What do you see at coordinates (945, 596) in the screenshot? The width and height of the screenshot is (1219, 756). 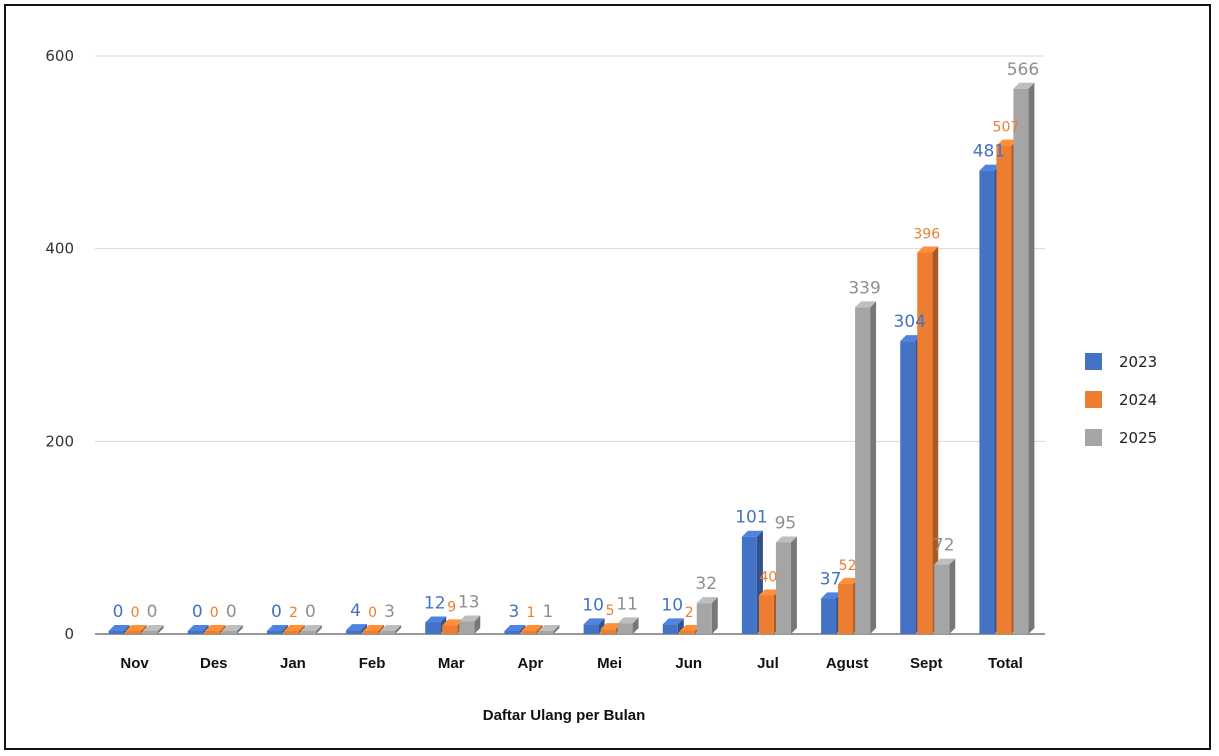 I see `bar-2025-sept` at bounding box center [945, 596].